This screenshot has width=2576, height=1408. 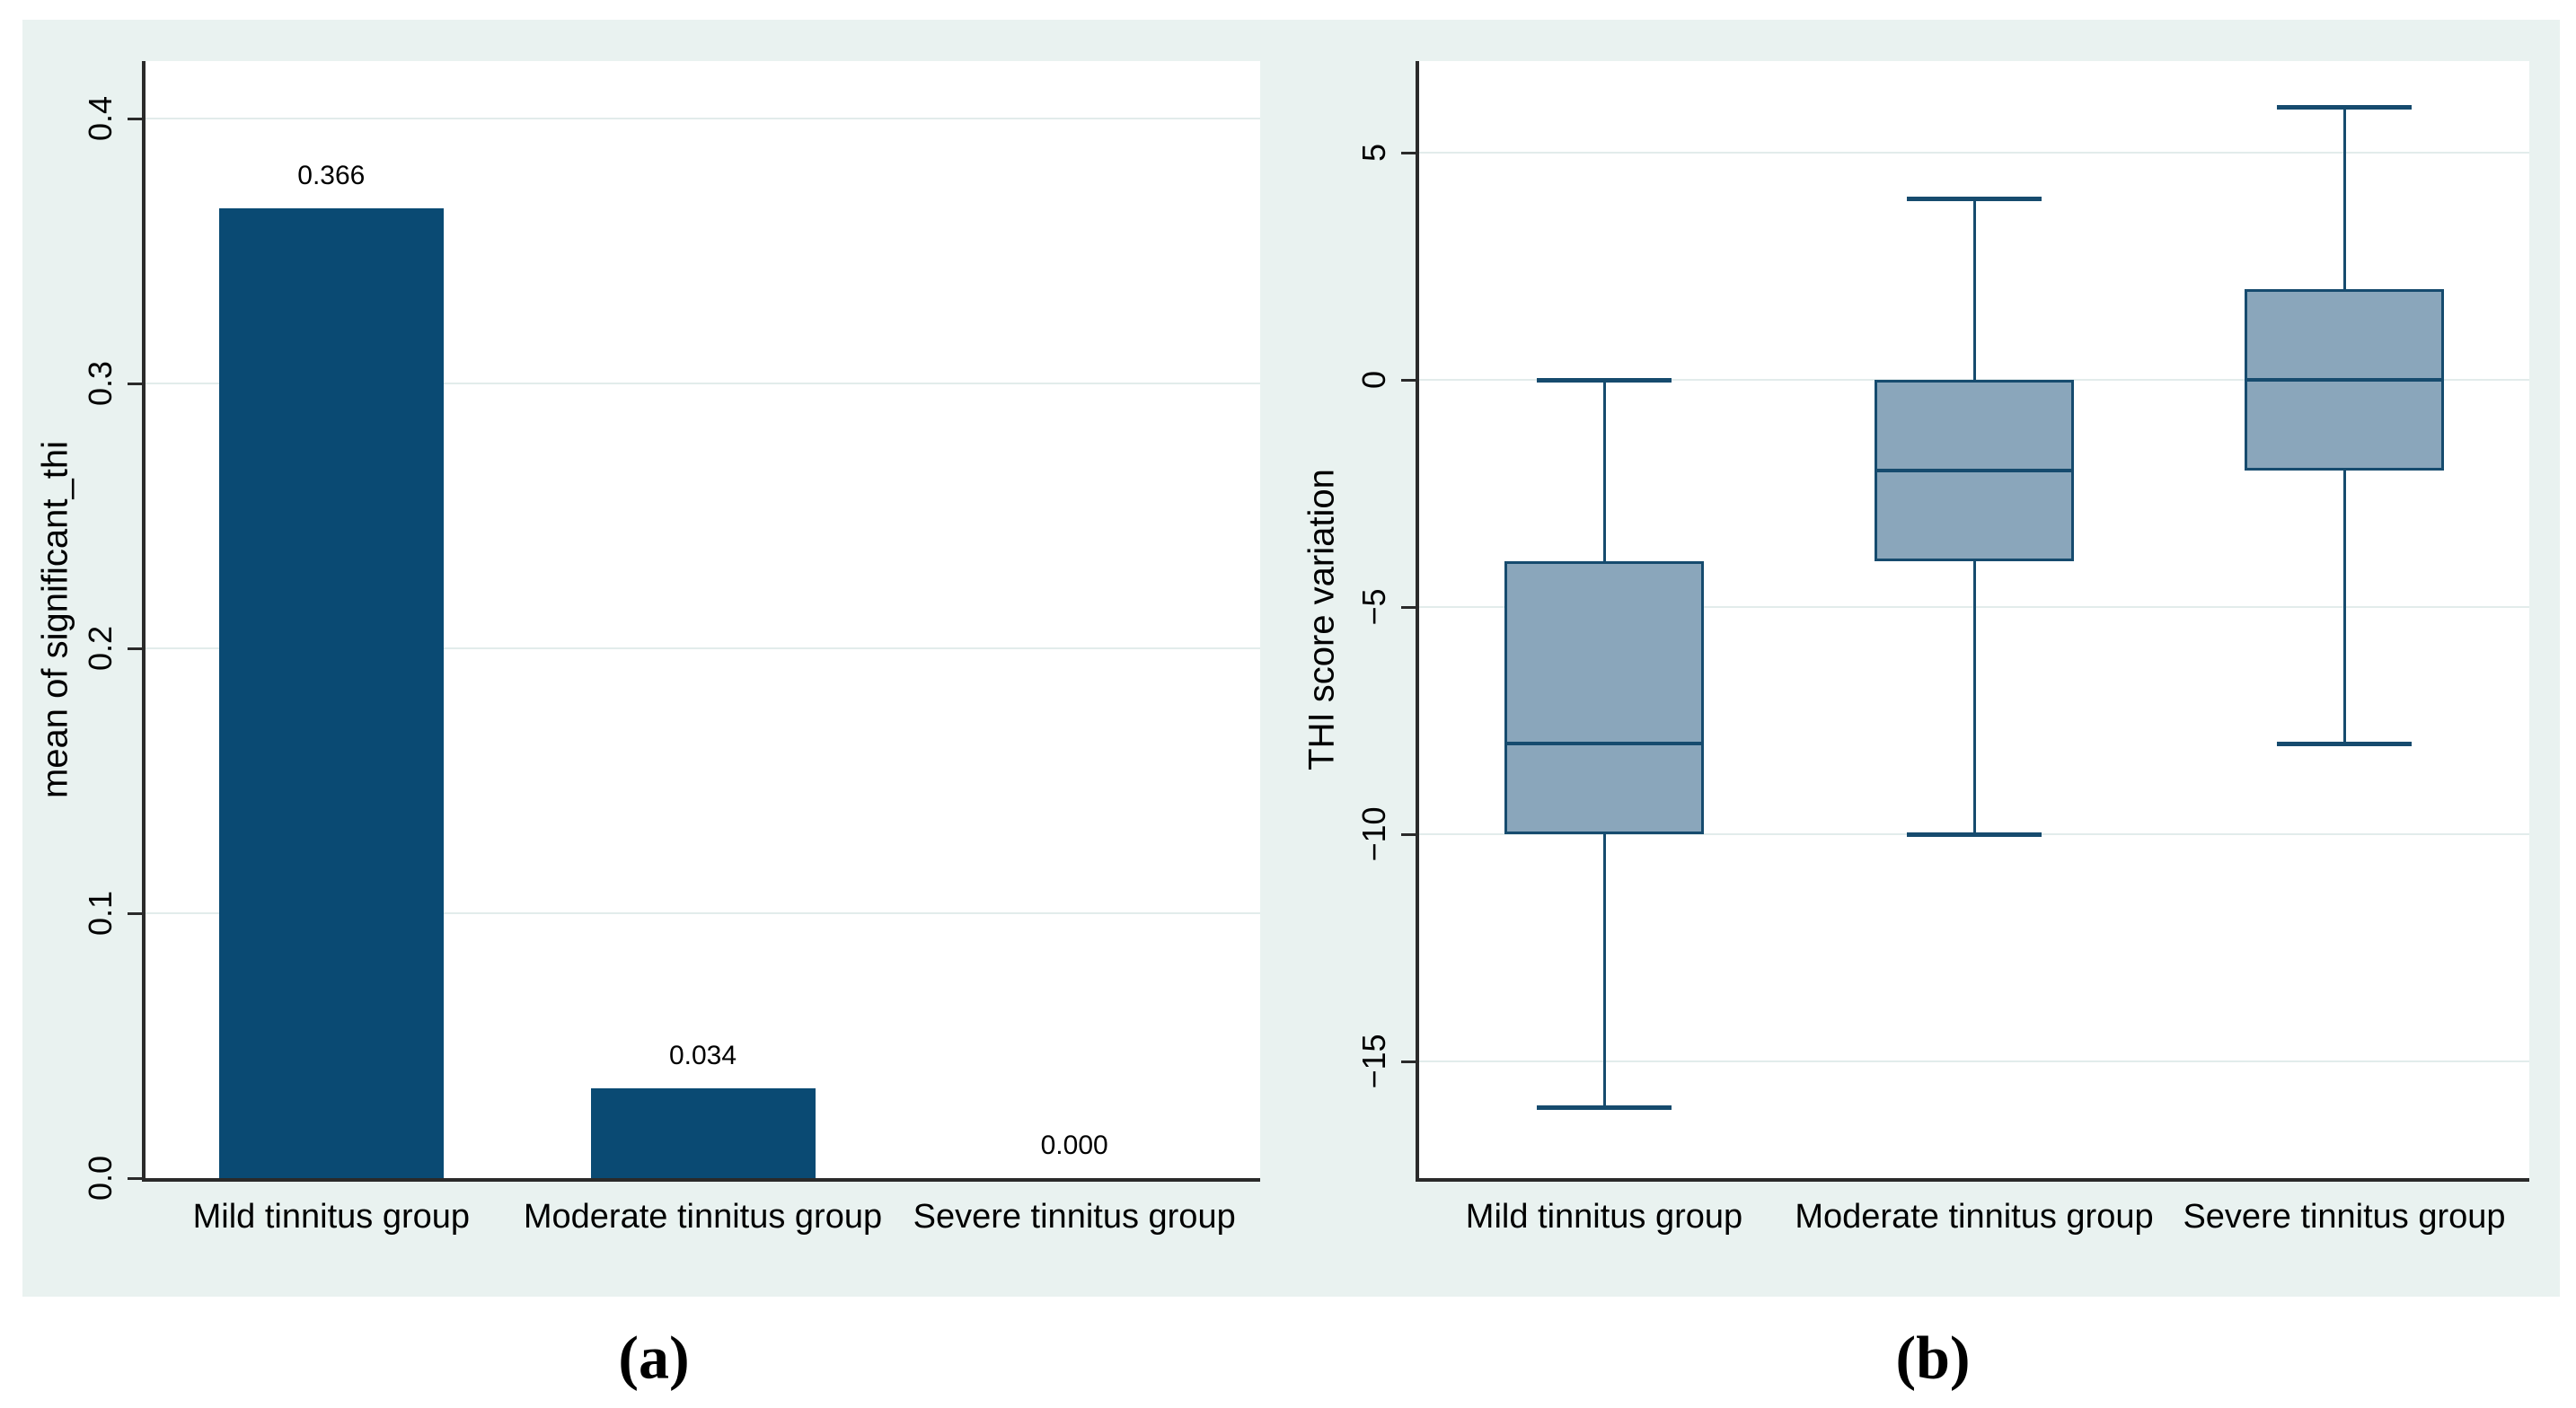 I want to click on whisker-cap-lower-moderate, so click(x=1974, y=834).